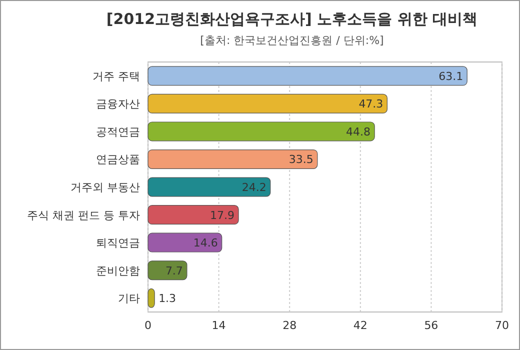 The image size is (520, 350). Describe the element at coordinates (301, 159) in the screenshot. I see `data-label: 33.5` at that location.